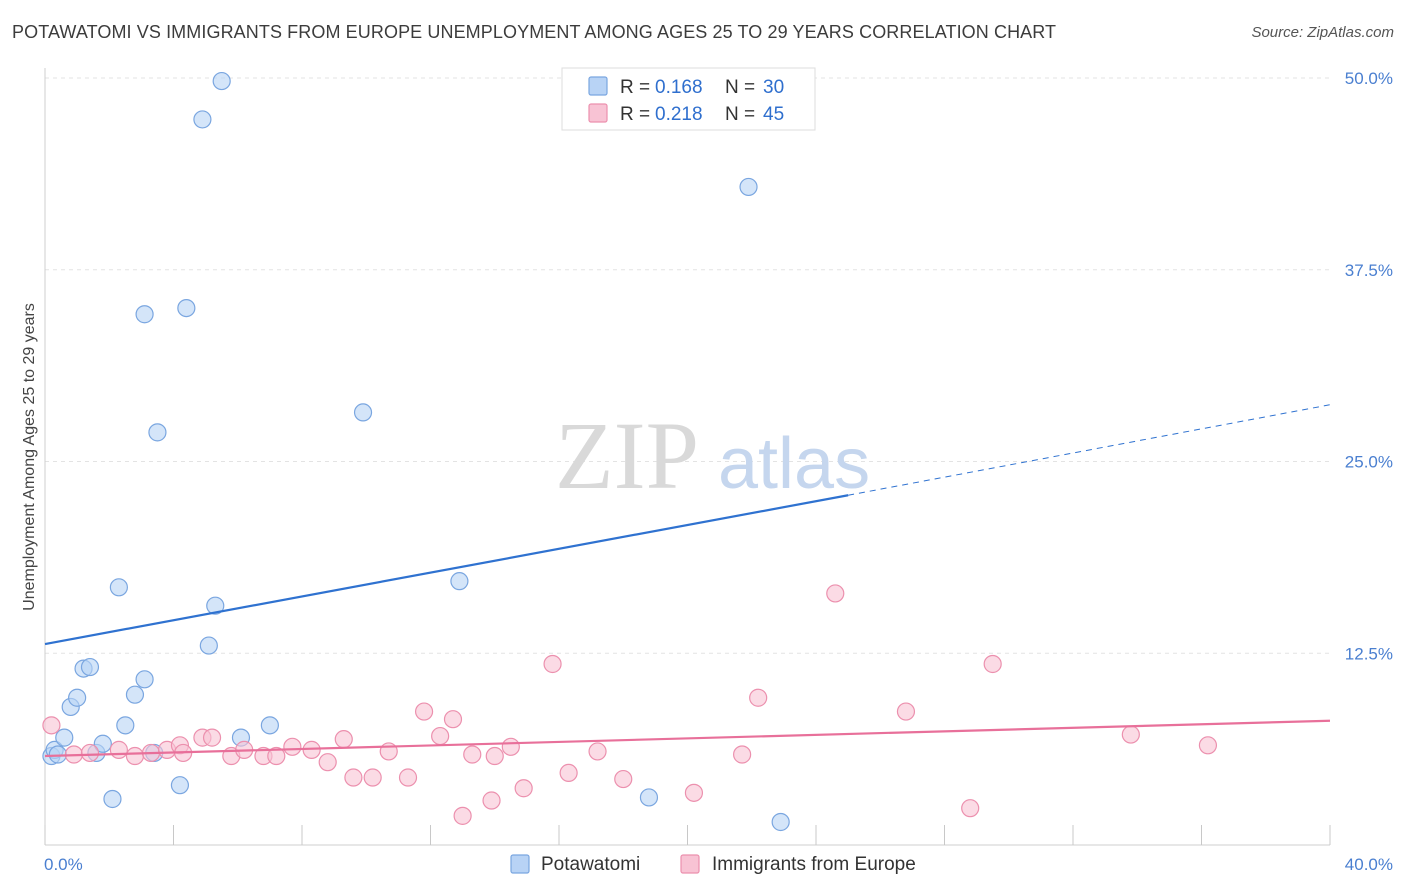 This screenshot has width=1406, height=892. Describe the element at coordinates (773, 87) in the screenshot. I see `legend-n-value: 30` at that location.